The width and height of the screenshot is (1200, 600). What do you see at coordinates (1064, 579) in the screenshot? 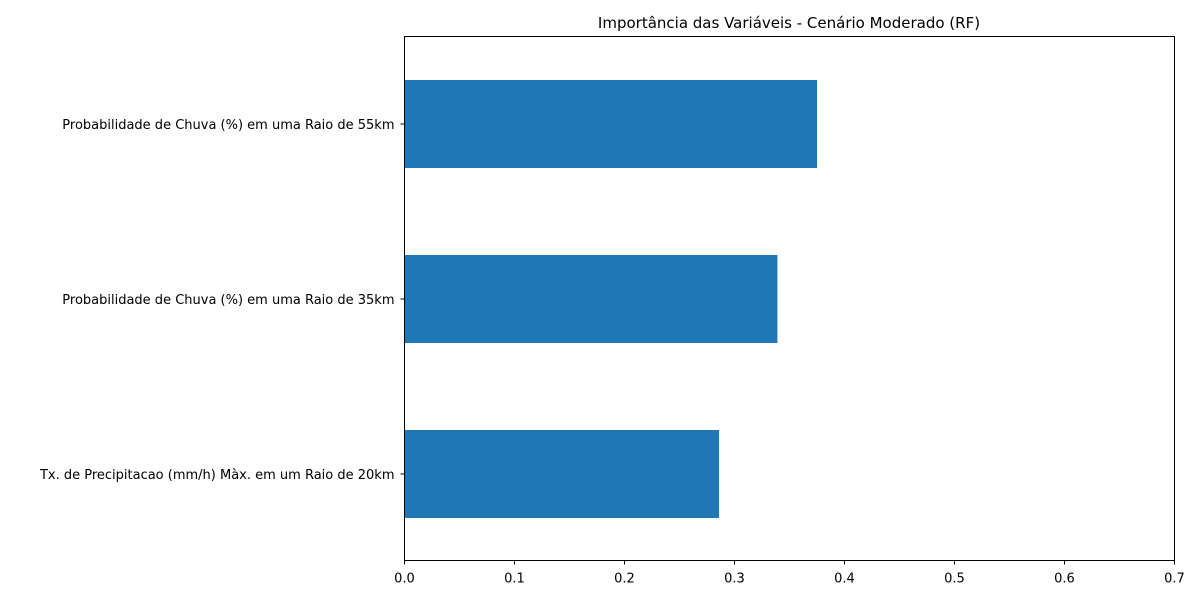
I see `x-tick-label: 0.6` at bounding box center [1064, 579].